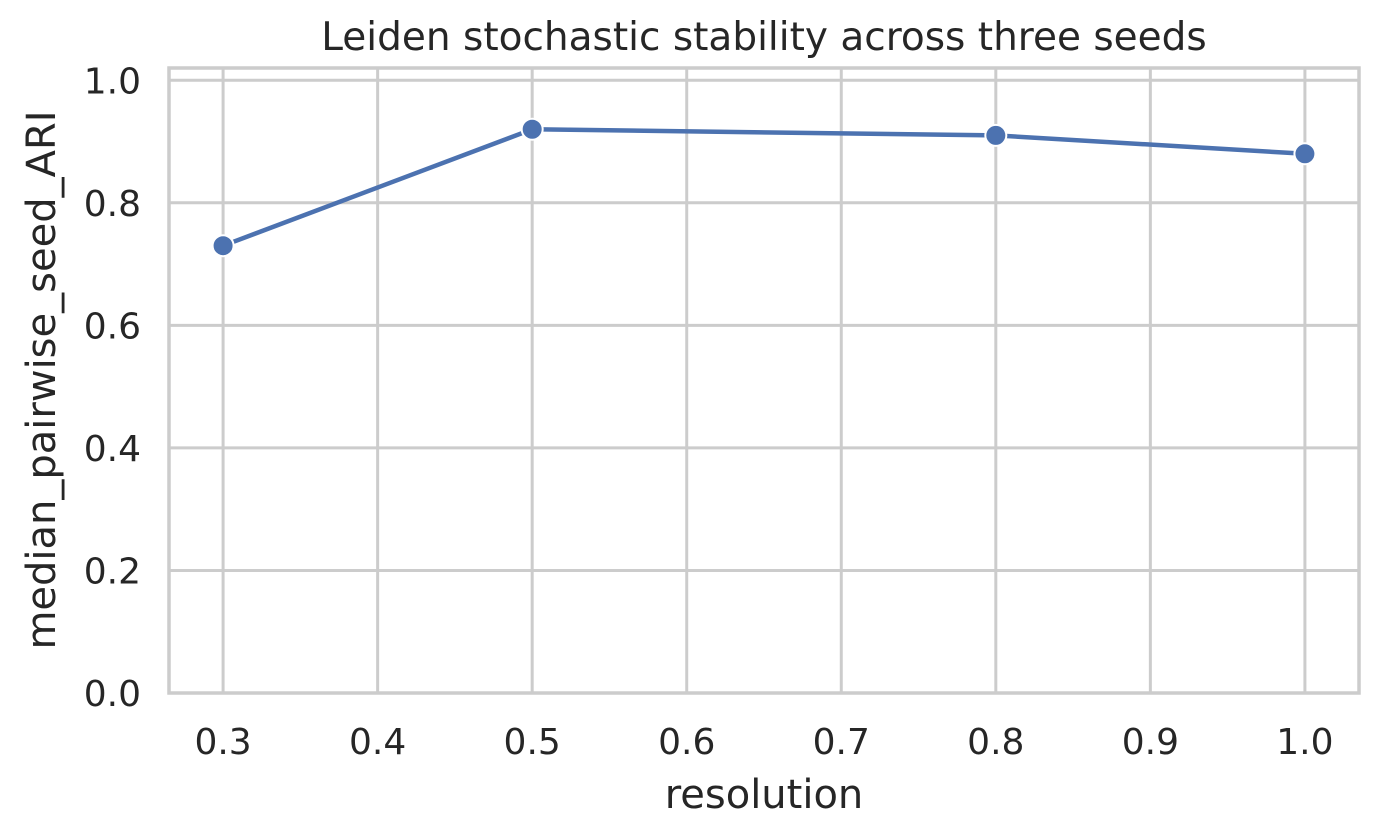  What do you see at coordinates (112, 81) in the screenshot?
I see `y-tick-label: 1.0` at bounding box center [112, 81].